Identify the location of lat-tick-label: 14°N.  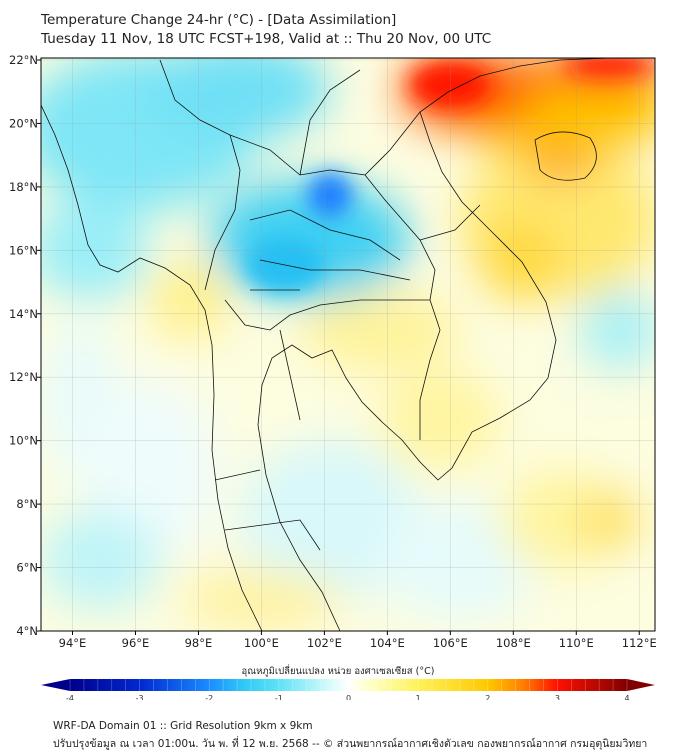
(23, 314).